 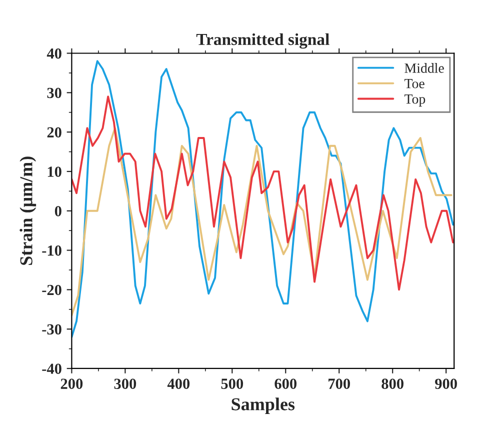 What do you see at coordinates (125, 383) in the screenshot?
I see `x-tick-label: 300` at bounding box center [125, 383].